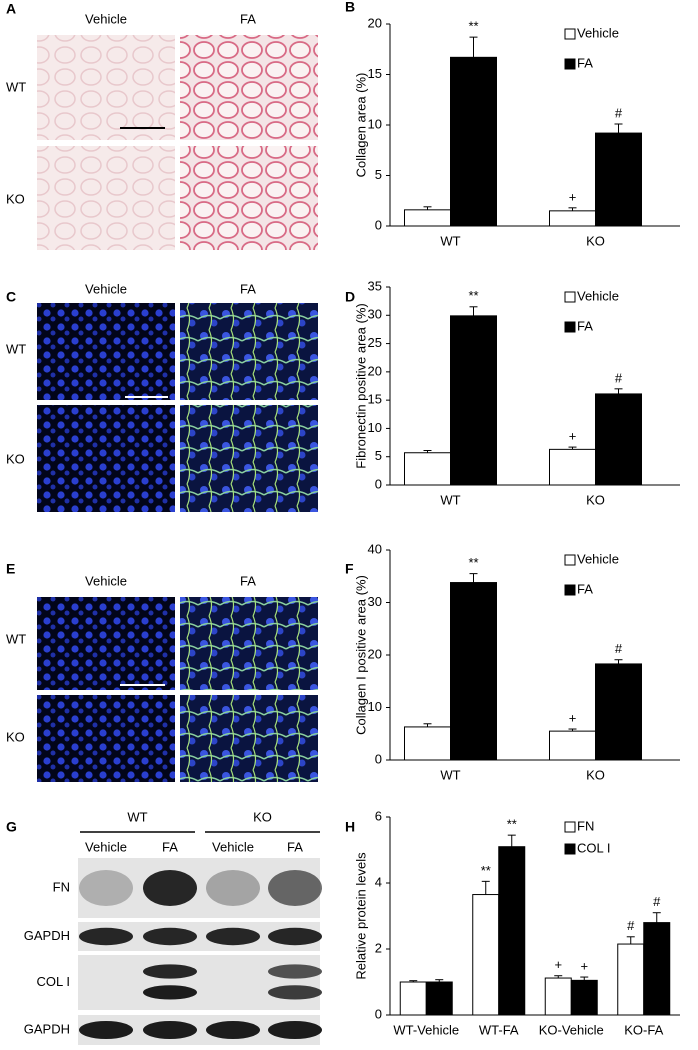 Image resolution: width=698 pixels, height=1050 pixels. I want to click on y-tick-label: 30, so click(375, 601).